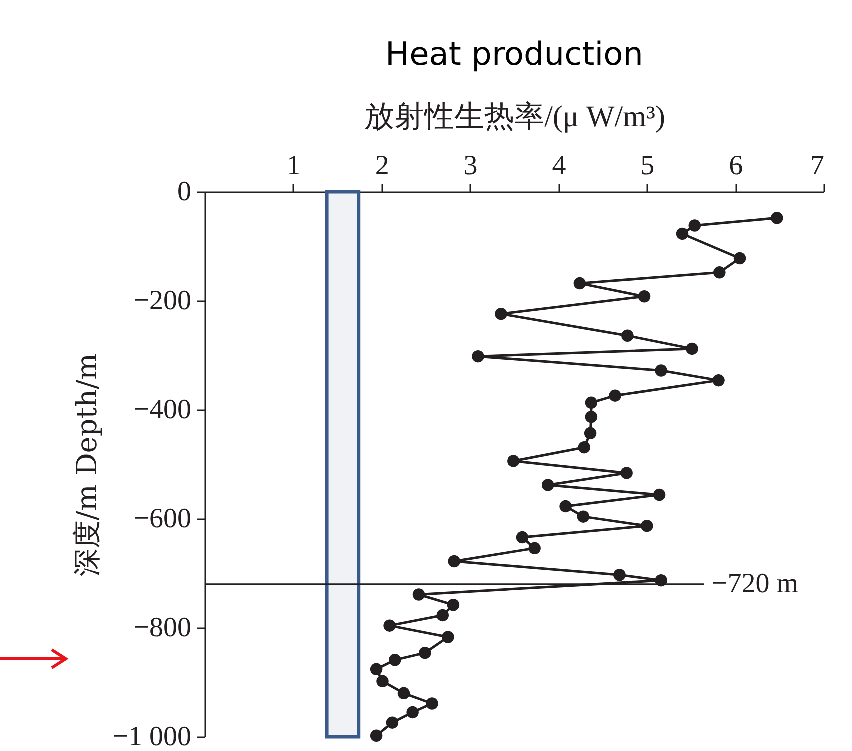 The height and width of the screenshot is (751, 852). Describe the element at coordinates (471, 166) in the screenshot. I see `x-tick-label: 3` at that location.